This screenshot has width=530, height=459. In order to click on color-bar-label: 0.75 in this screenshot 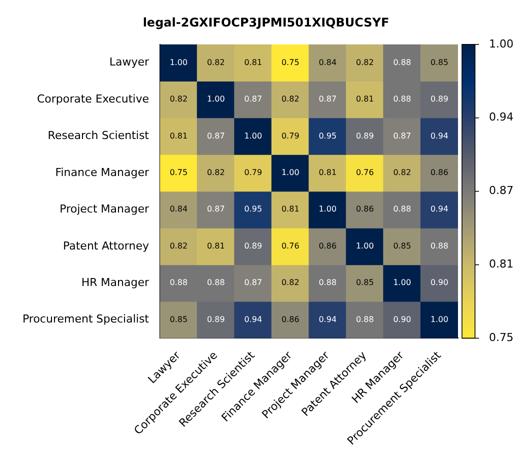, I will do `click(501, 337)`.